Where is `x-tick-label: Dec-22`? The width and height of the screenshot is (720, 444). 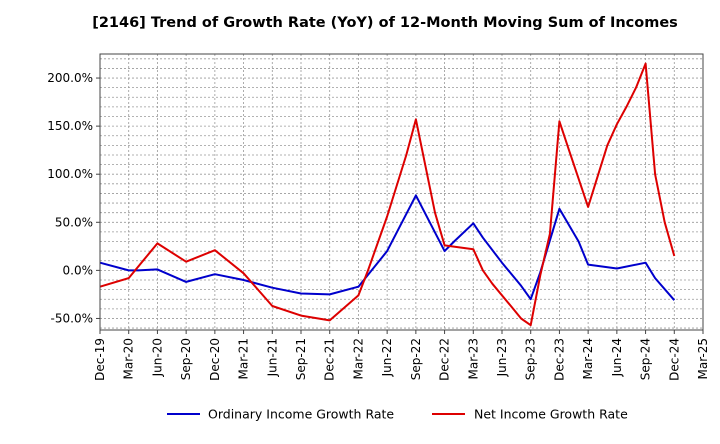
x-tick-label: Dec-22 is located at coordinates (445, 359).